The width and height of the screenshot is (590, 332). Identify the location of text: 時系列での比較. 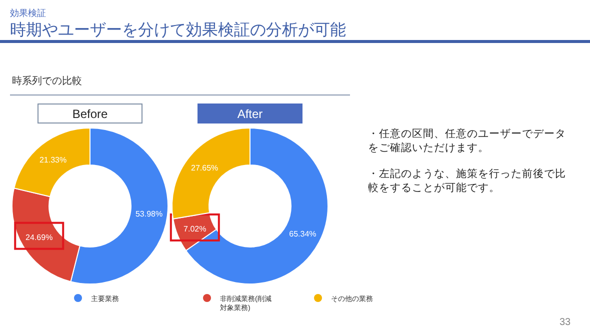
(47, 81).